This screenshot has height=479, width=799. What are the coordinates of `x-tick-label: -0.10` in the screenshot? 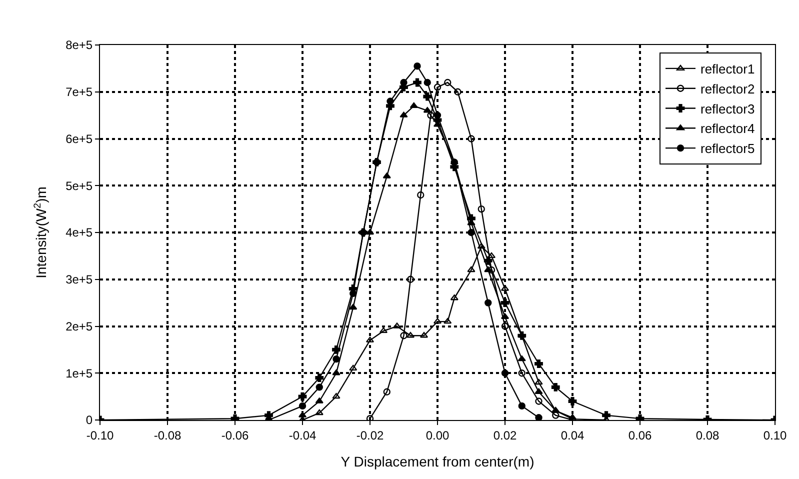 It's located at (100, 435).